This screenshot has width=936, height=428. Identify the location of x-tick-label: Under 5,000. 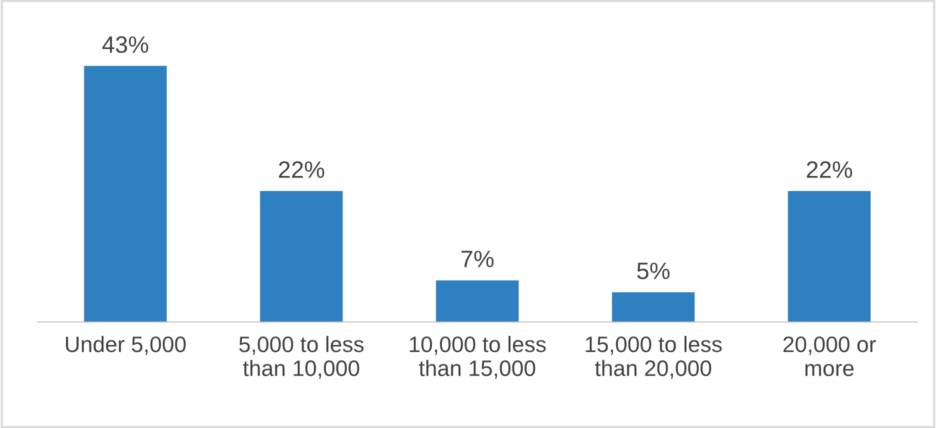
(126, 345).